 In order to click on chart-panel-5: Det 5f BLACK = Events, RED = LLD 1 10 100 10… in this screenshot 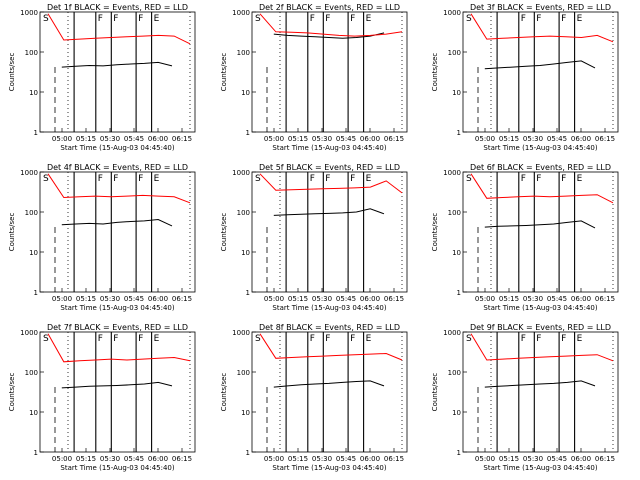, I will do `click(314, 237)`.